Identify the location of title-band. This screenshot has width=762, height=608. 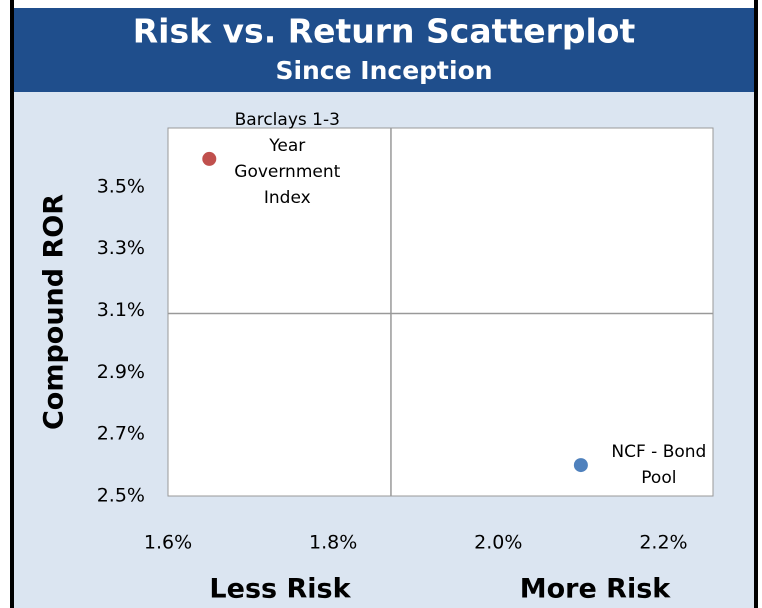
(384, 50).